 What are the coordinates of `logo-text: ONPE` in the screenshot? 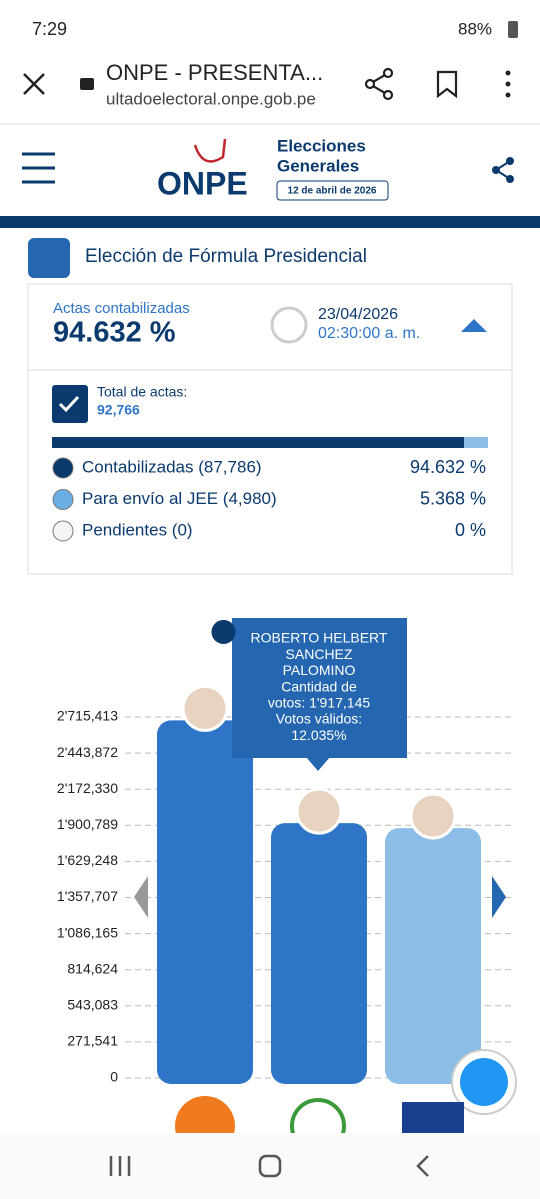 It's located at (202, 183).